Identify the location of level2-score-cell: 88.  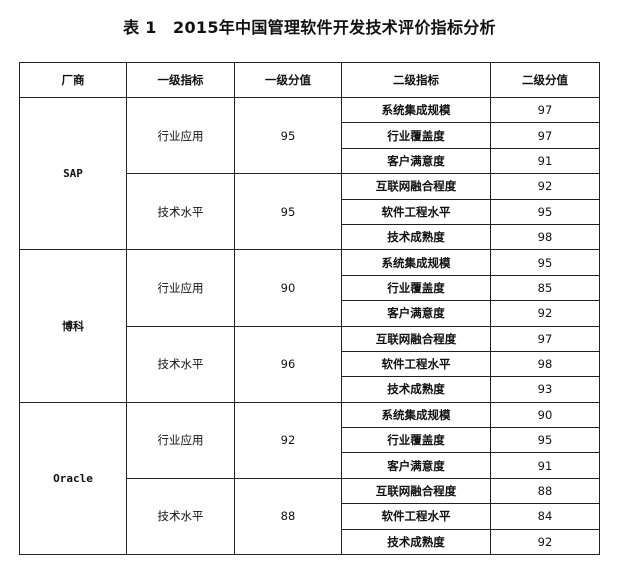
(545, 491).